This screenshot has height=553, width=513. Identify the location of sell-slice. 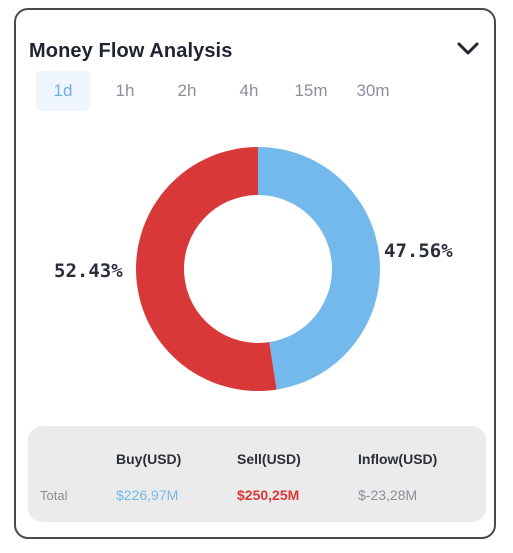
(206, 269).